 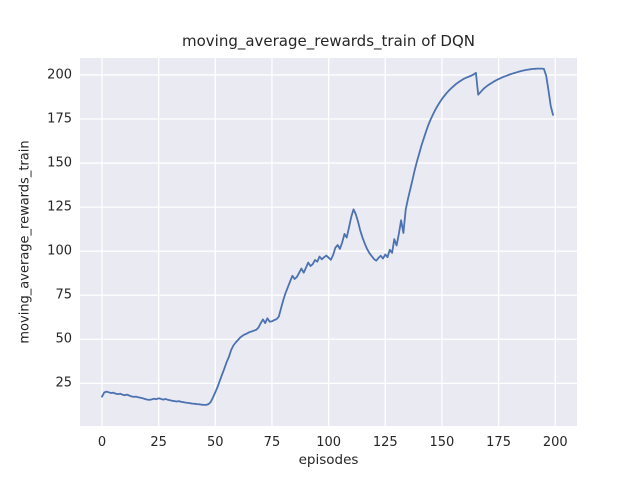 I want to click on y-tick-label: 25, so click(x=63, y=383).